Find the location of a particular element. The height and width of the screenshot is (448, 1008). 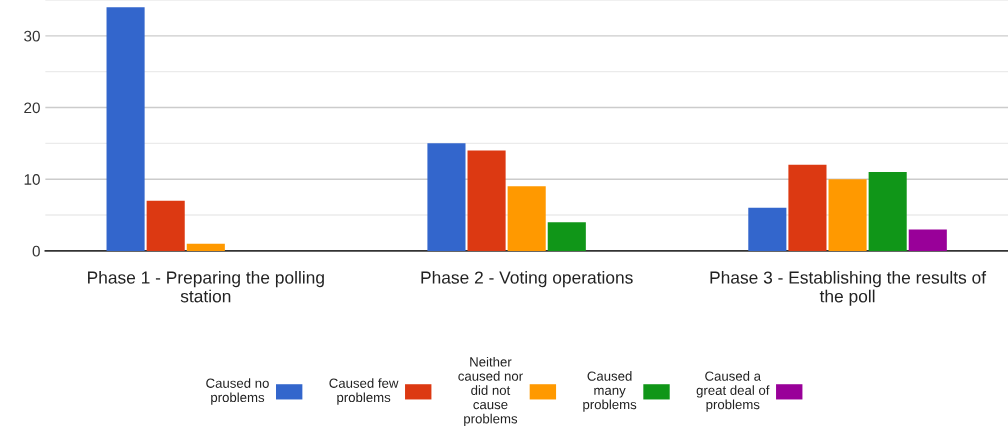

legend-label: Caused a great deal of problems is located at coordinates (733, 391).